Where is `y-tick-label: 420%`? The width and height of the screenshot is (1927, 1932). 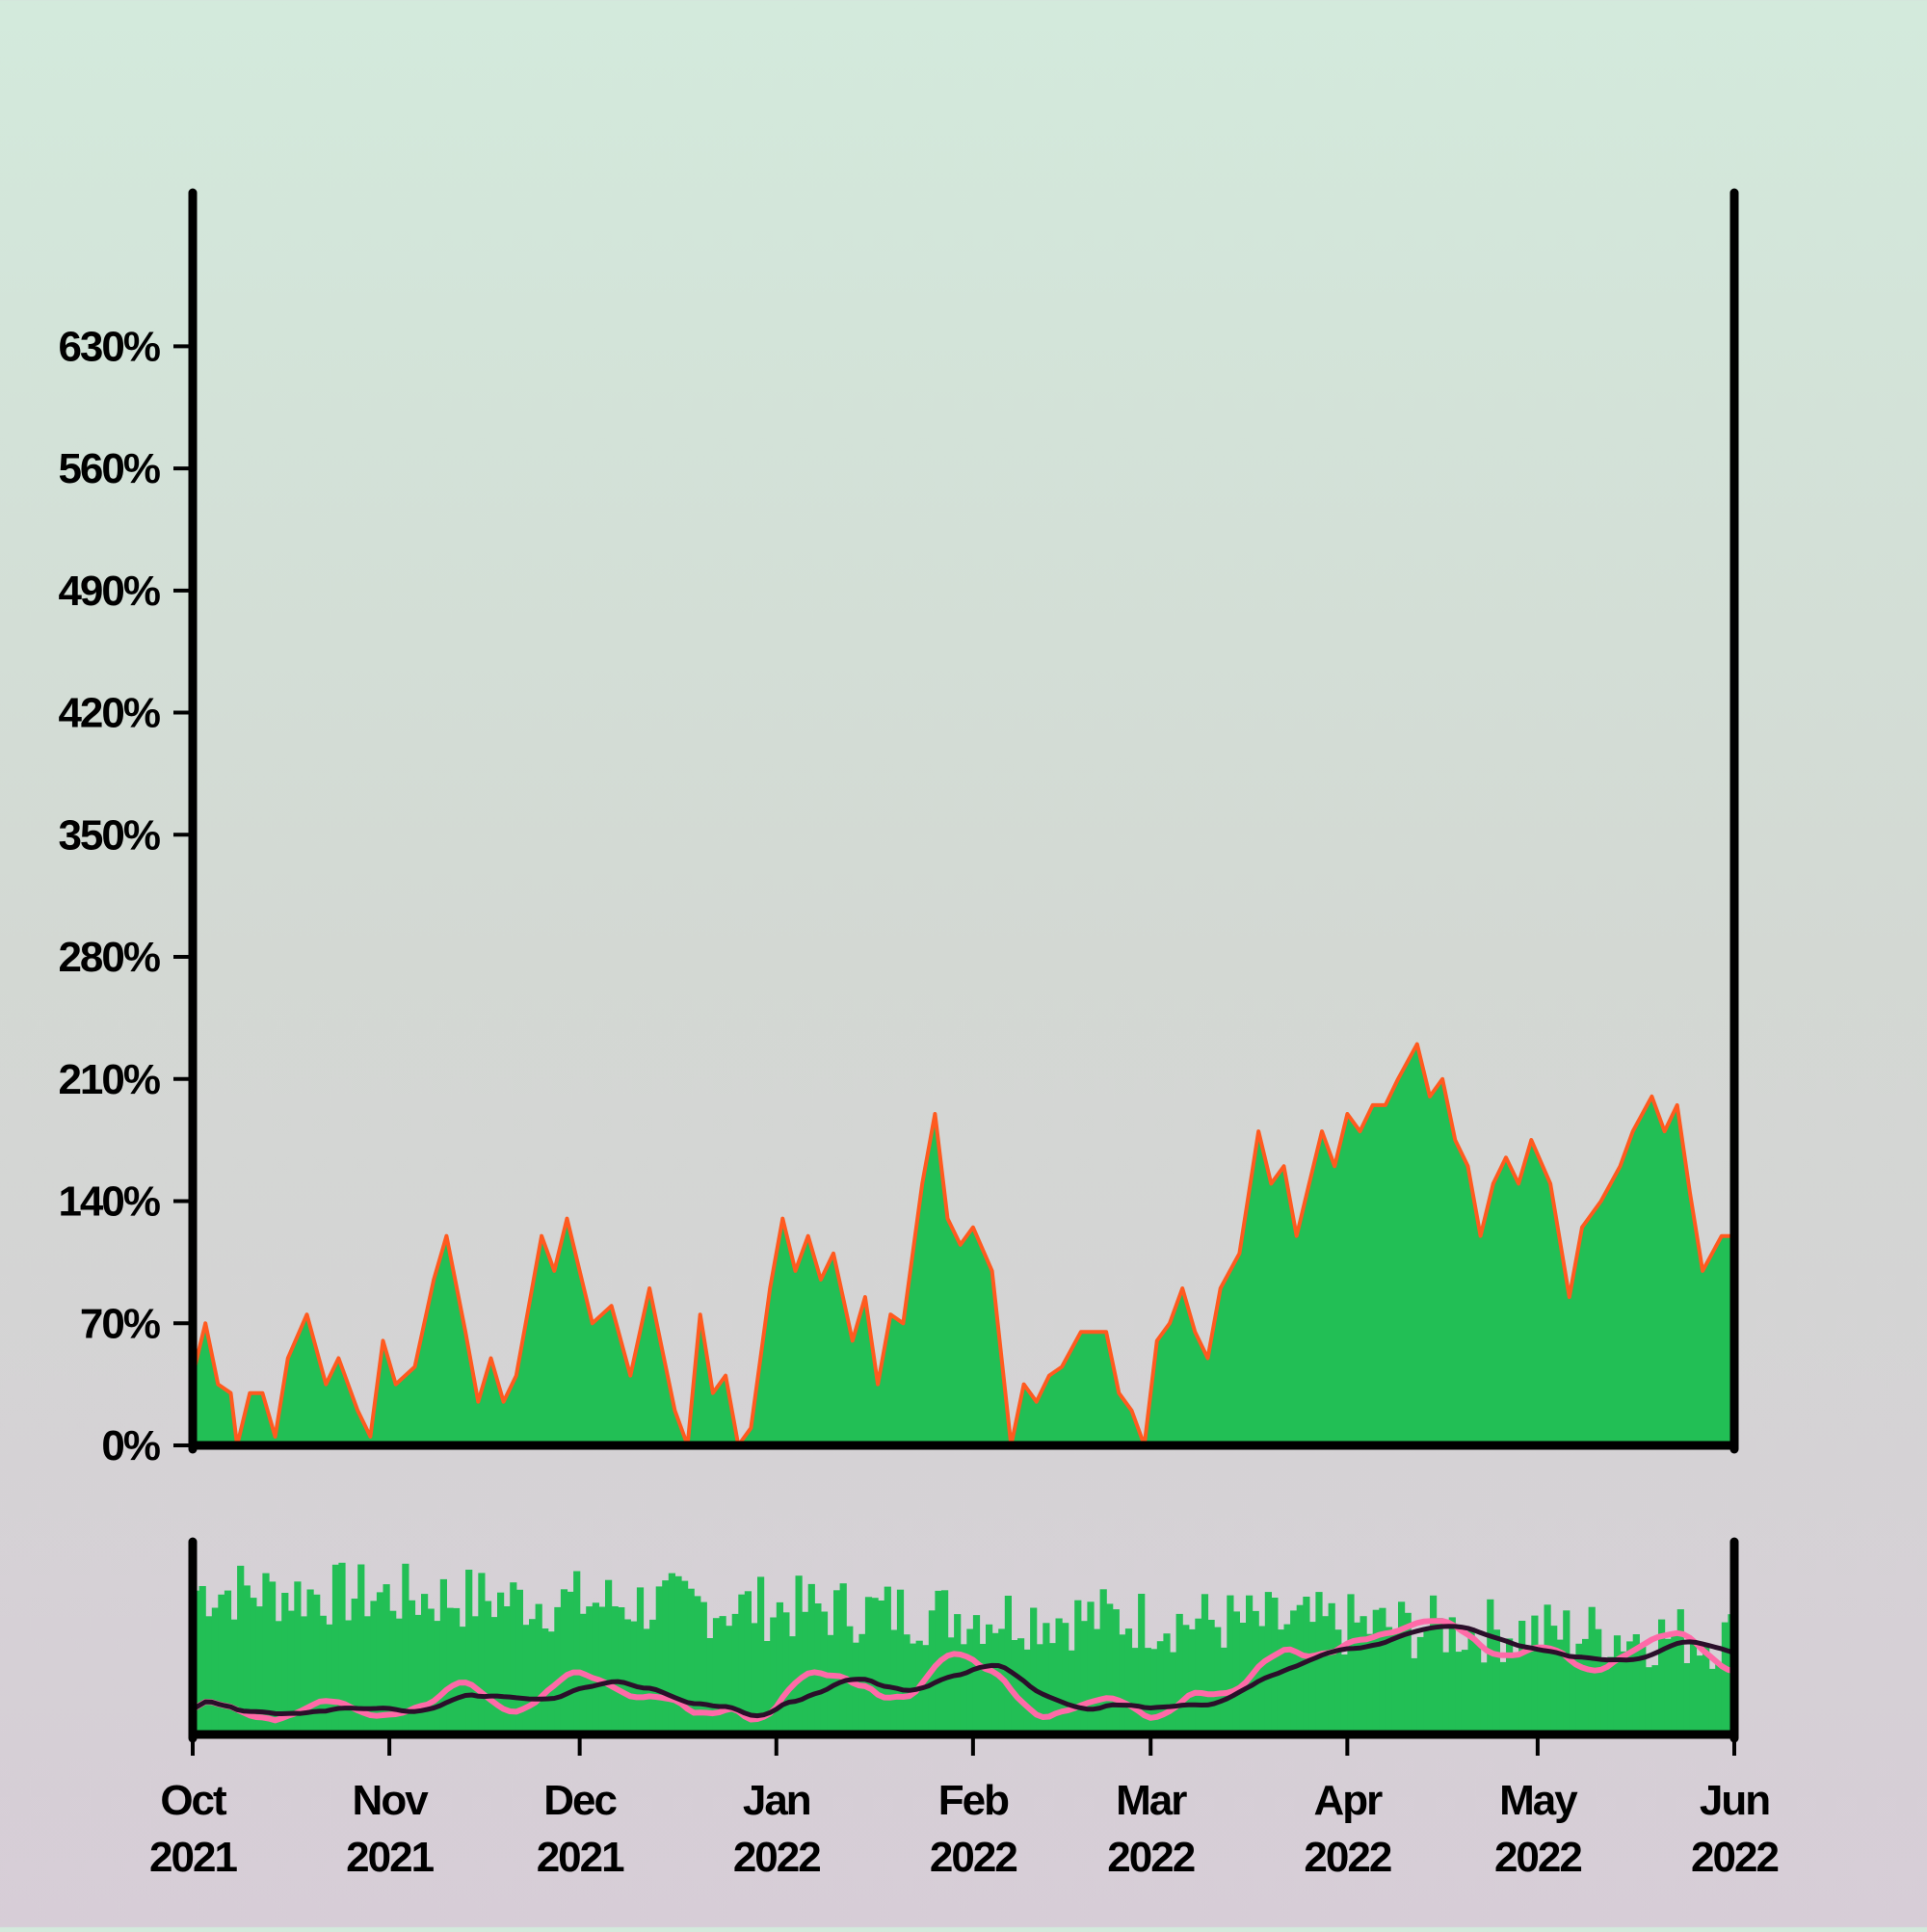
y-tick-label: 420% is located at coordinates (108, 713).